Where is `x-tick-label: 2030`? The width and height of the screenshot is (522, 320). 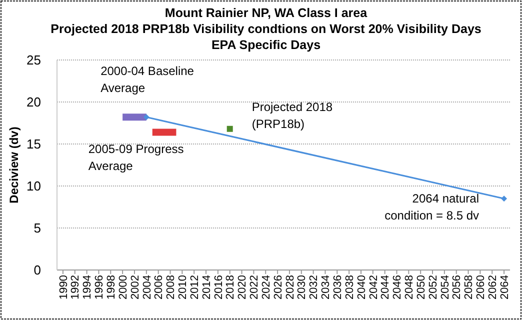 x-tick-label: 2030 is located at coordinates (302, 287).